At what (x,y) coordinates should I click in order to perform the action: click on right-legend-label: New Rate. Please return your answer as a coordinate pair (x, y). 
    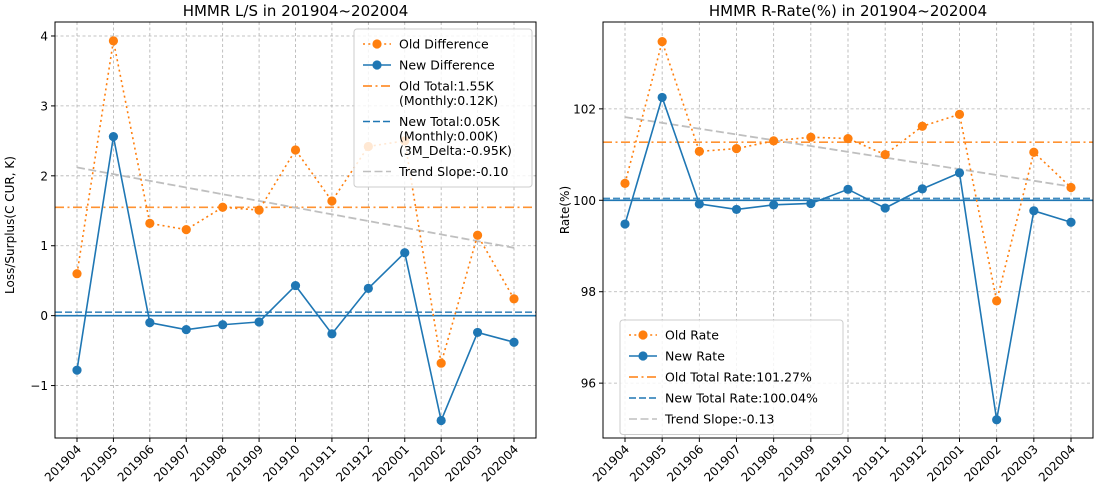
    Looking at the image, I should click on (695, 356).